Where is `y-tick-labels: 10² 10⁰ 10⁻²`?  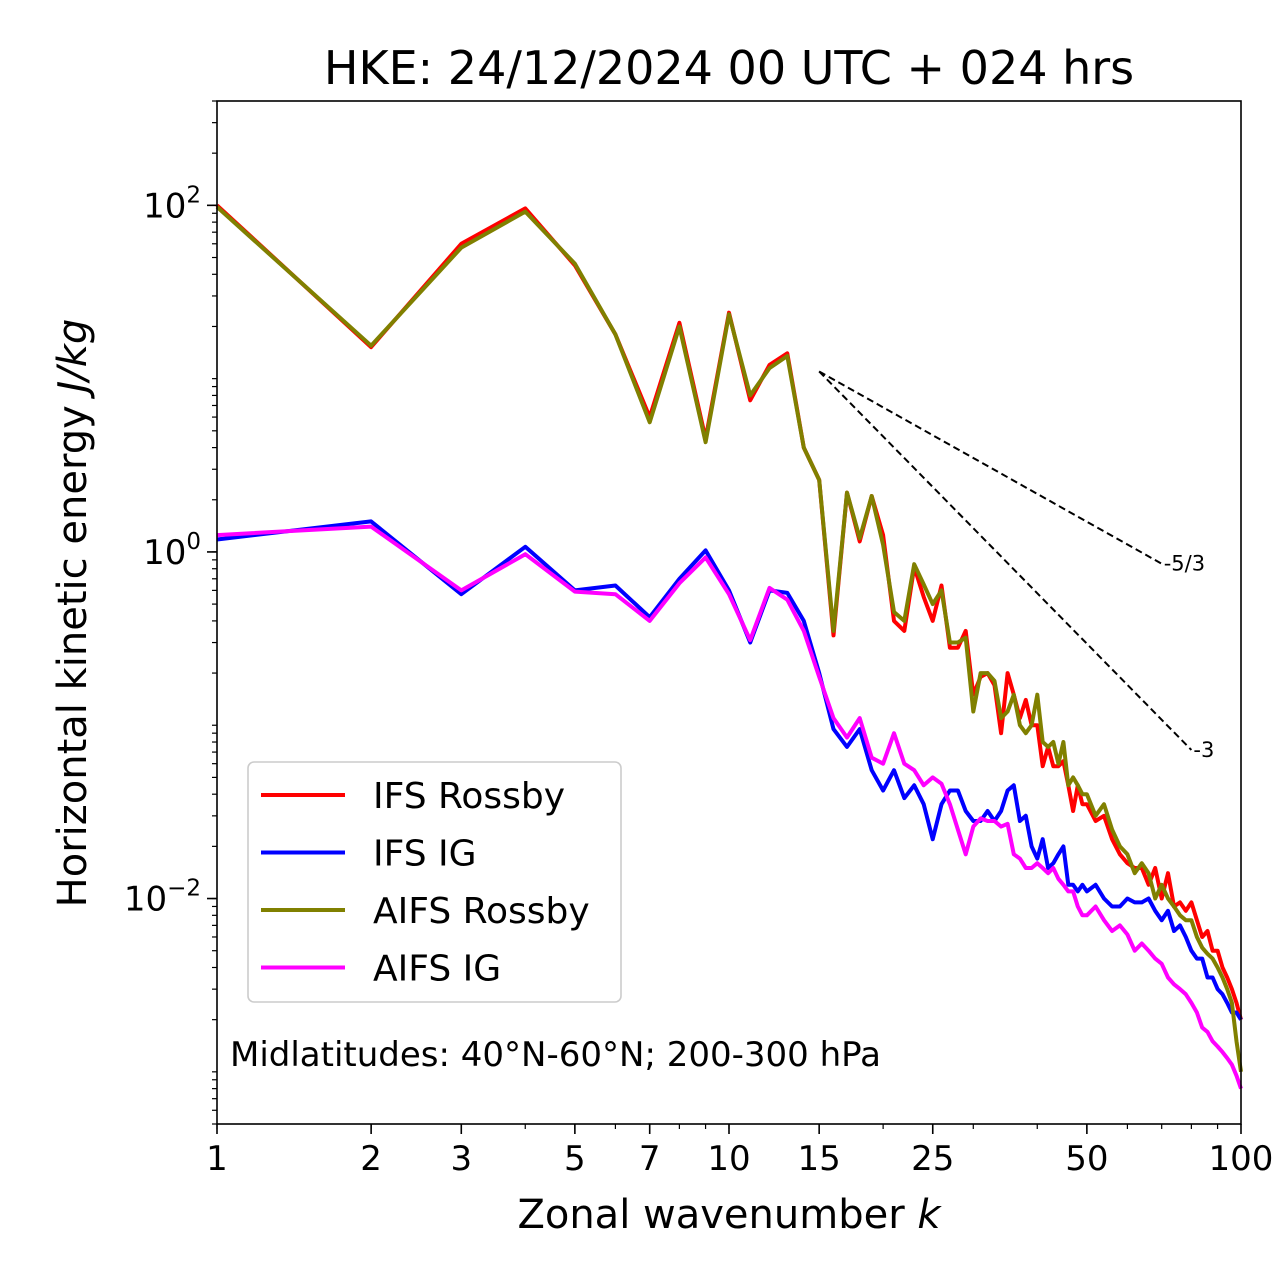 y-tick-labels: 10² 10⁰ 10⁻² is located at coordinates (162, 550).